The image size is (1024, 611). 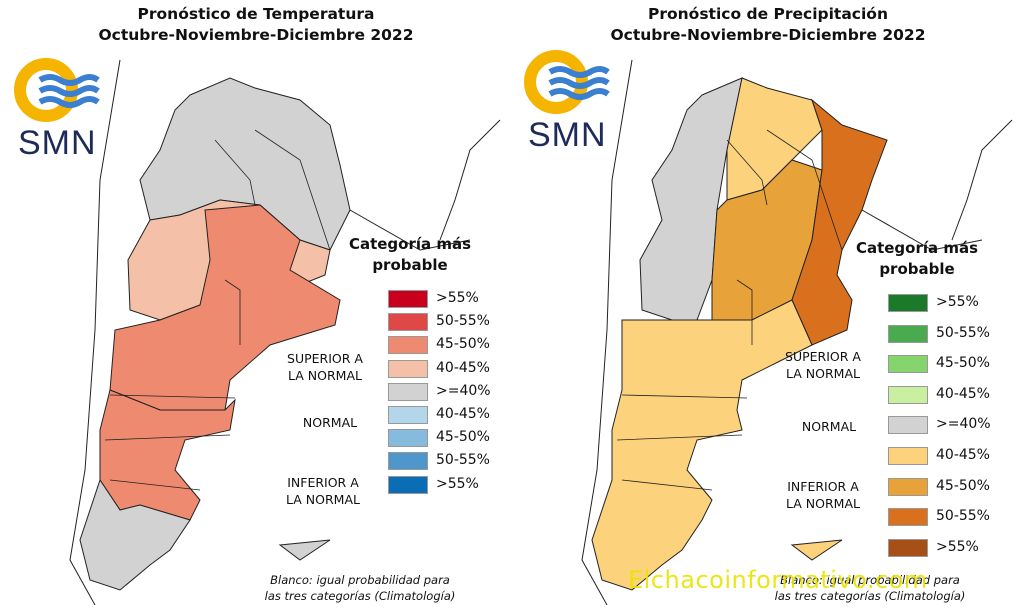 I want to click on temperature-legend-title-line1: Categoría más, so click(x=410, y=244).